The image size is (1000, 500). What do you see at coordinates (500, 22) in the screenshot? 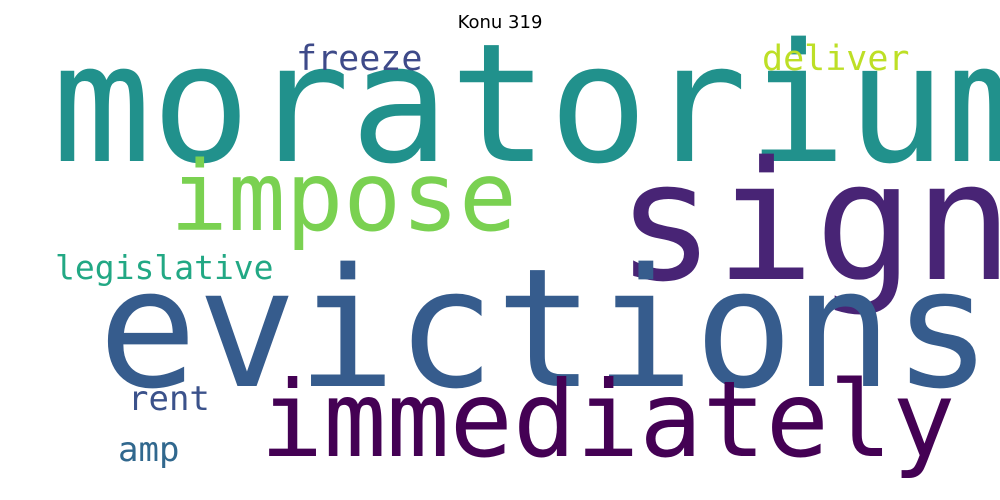
I see `chart-title: Konu 319` at bounding box center [500, 22].